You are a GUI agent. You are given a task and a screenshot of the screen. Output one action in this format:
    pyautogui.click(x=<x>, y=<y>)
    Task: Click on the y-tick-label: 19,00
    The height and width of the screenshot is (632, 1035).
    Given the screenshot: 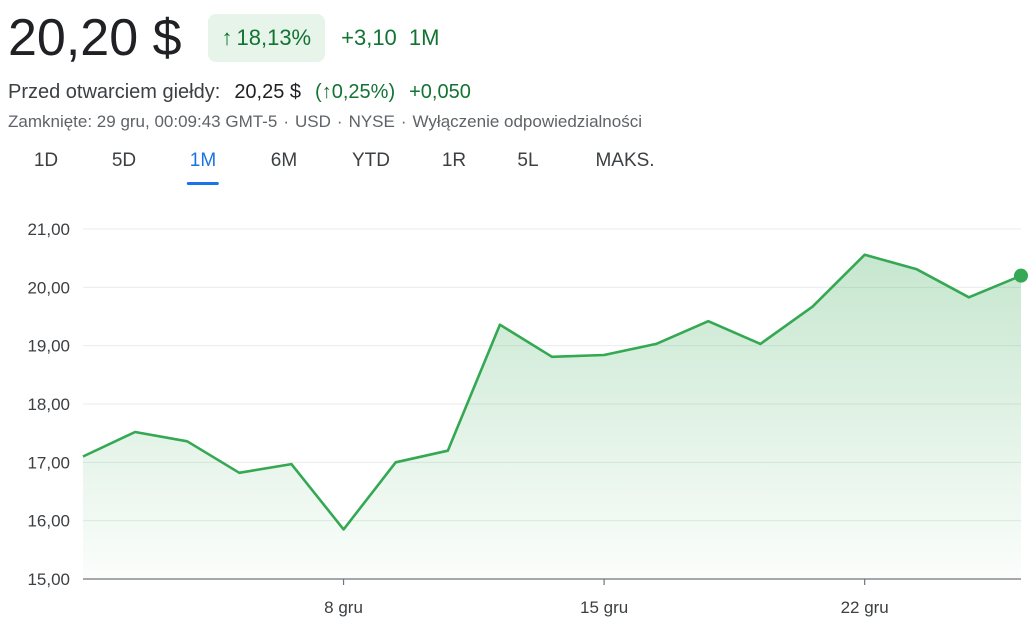 What is the action you would take?
    pyautogui.click(x=48, y=346)
    